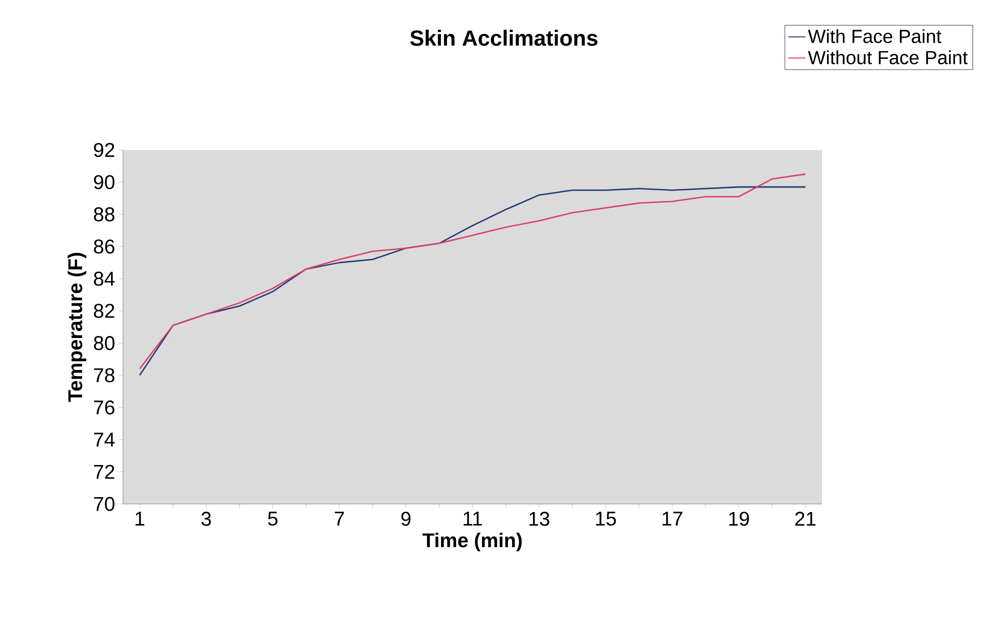 Image resolution: width=983 pixels, height=622 pixels. Describe the element at coordinates (104, 407) in the screenshot. I see `y-tick-label: 76` at that location.